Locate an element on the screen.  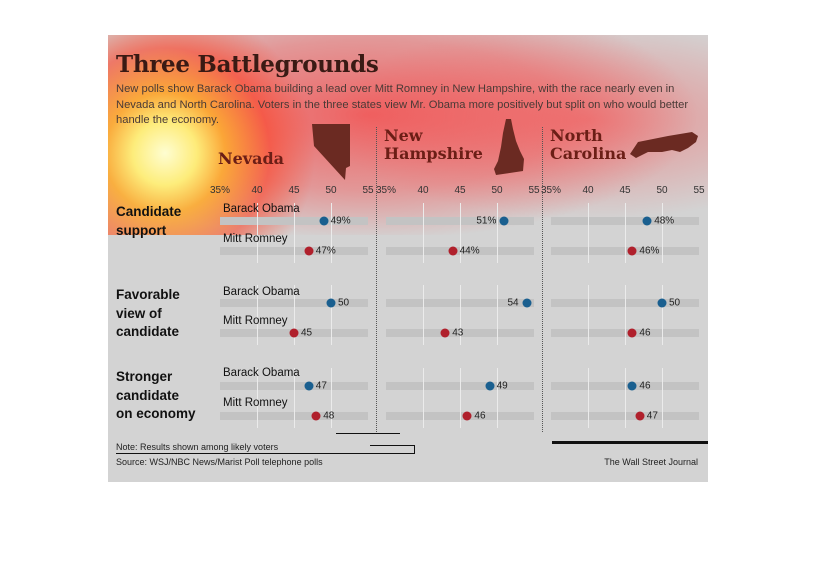
data-label: 49% is located at coordinates (340, 221).